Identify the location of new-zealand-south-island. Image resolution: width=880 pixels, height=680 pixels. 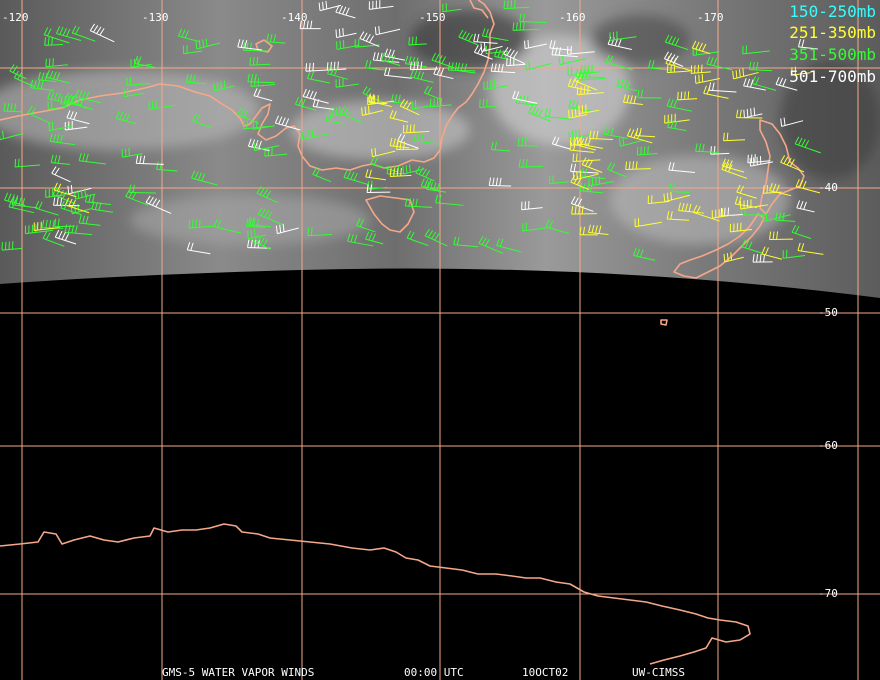
(719, 246).